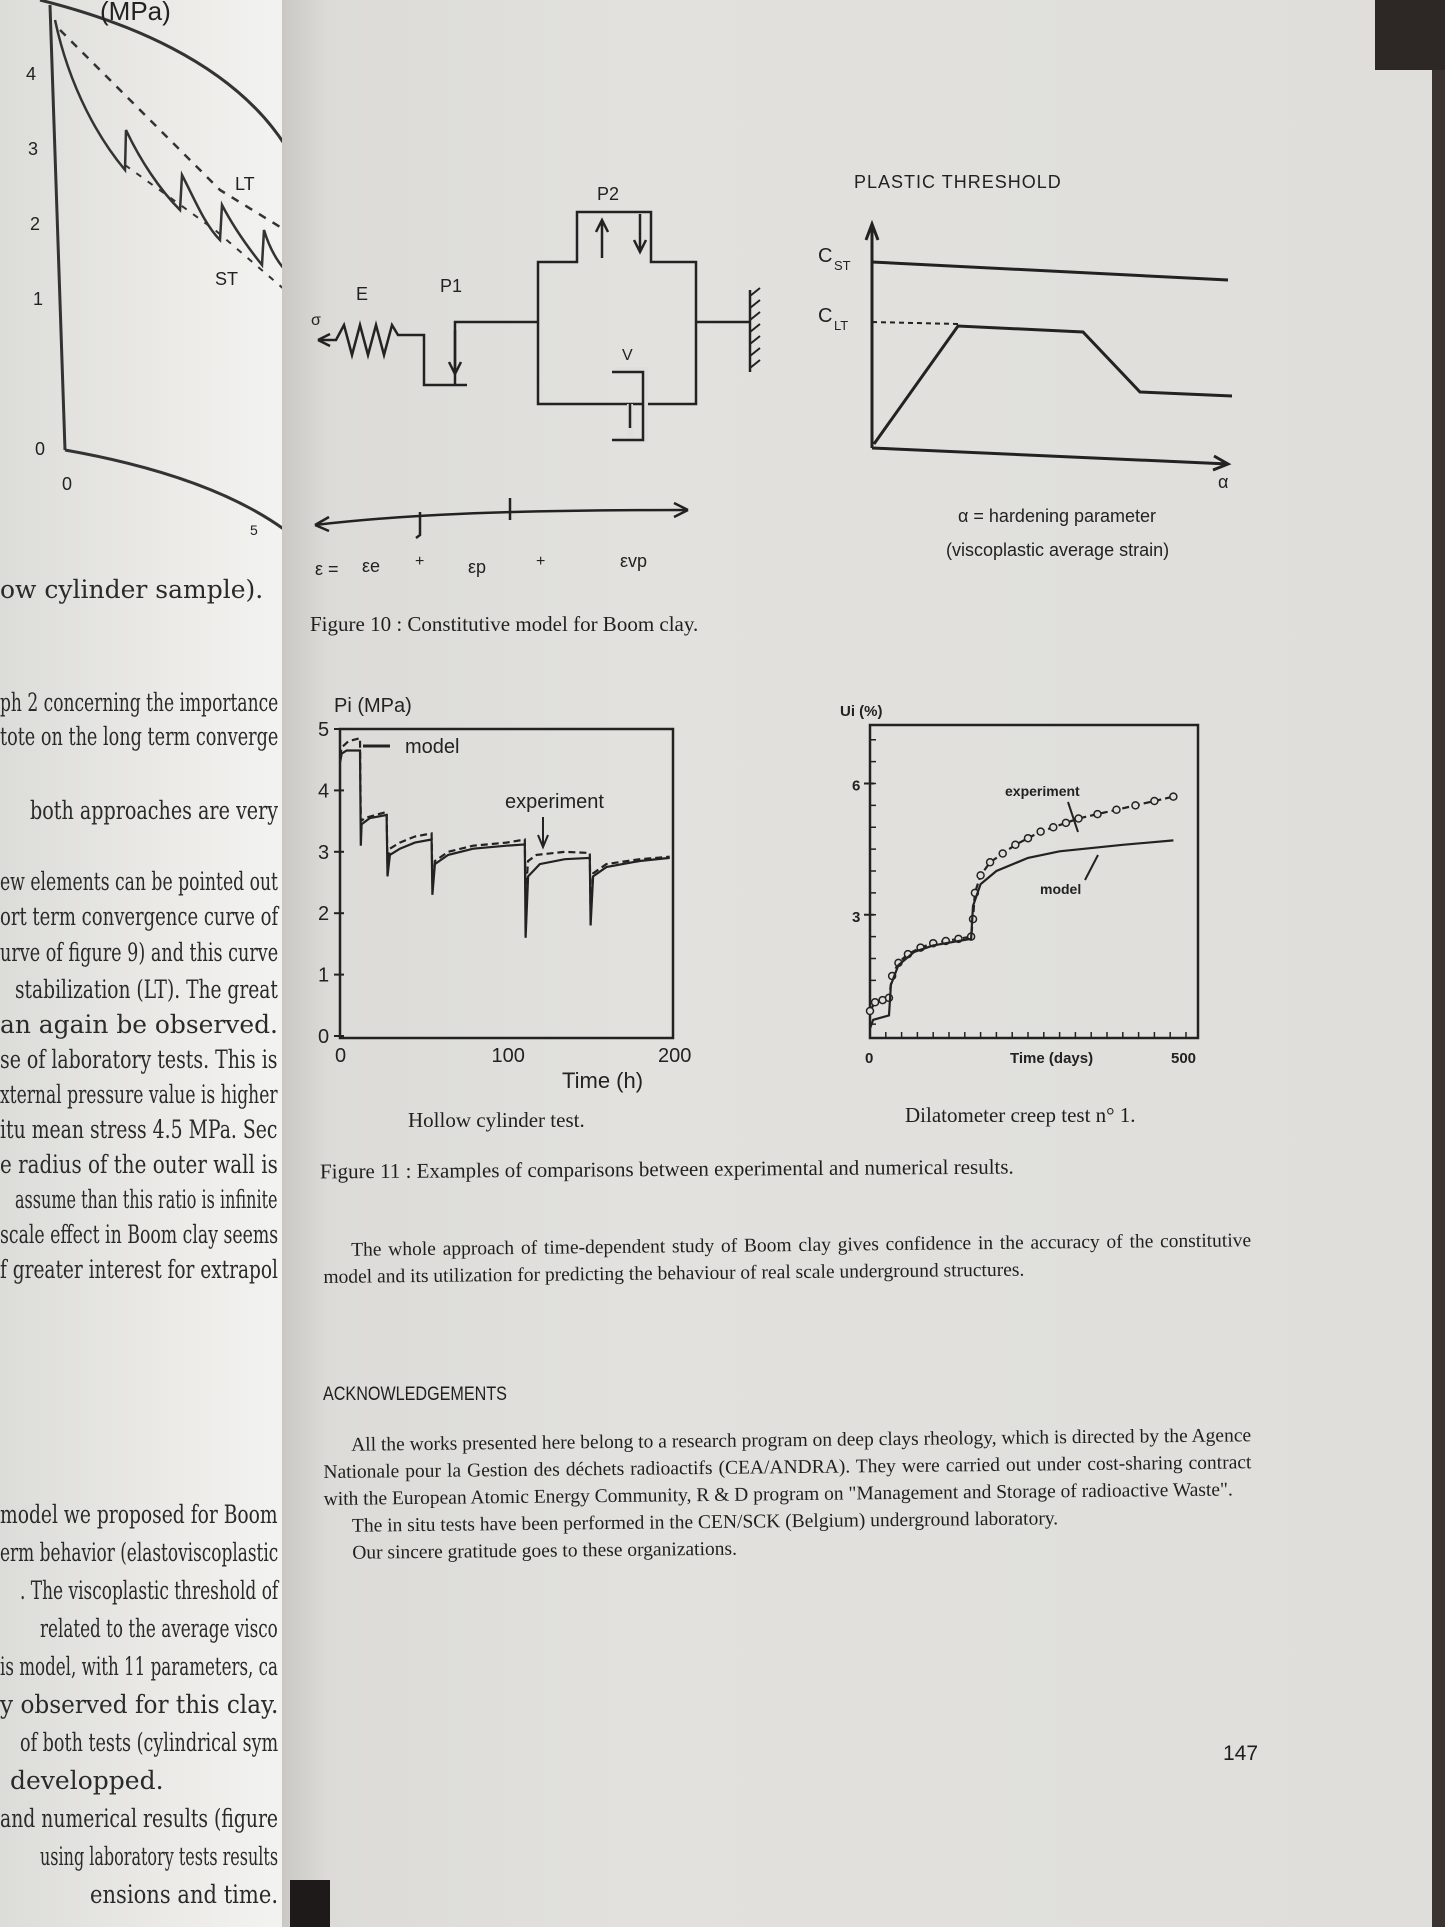 The width and height of the screenshot is (1445, 1927). Describe the element at coordinates (602, 1080) in the screenshot. I see `x-axis-label: Time (h)` at that location.